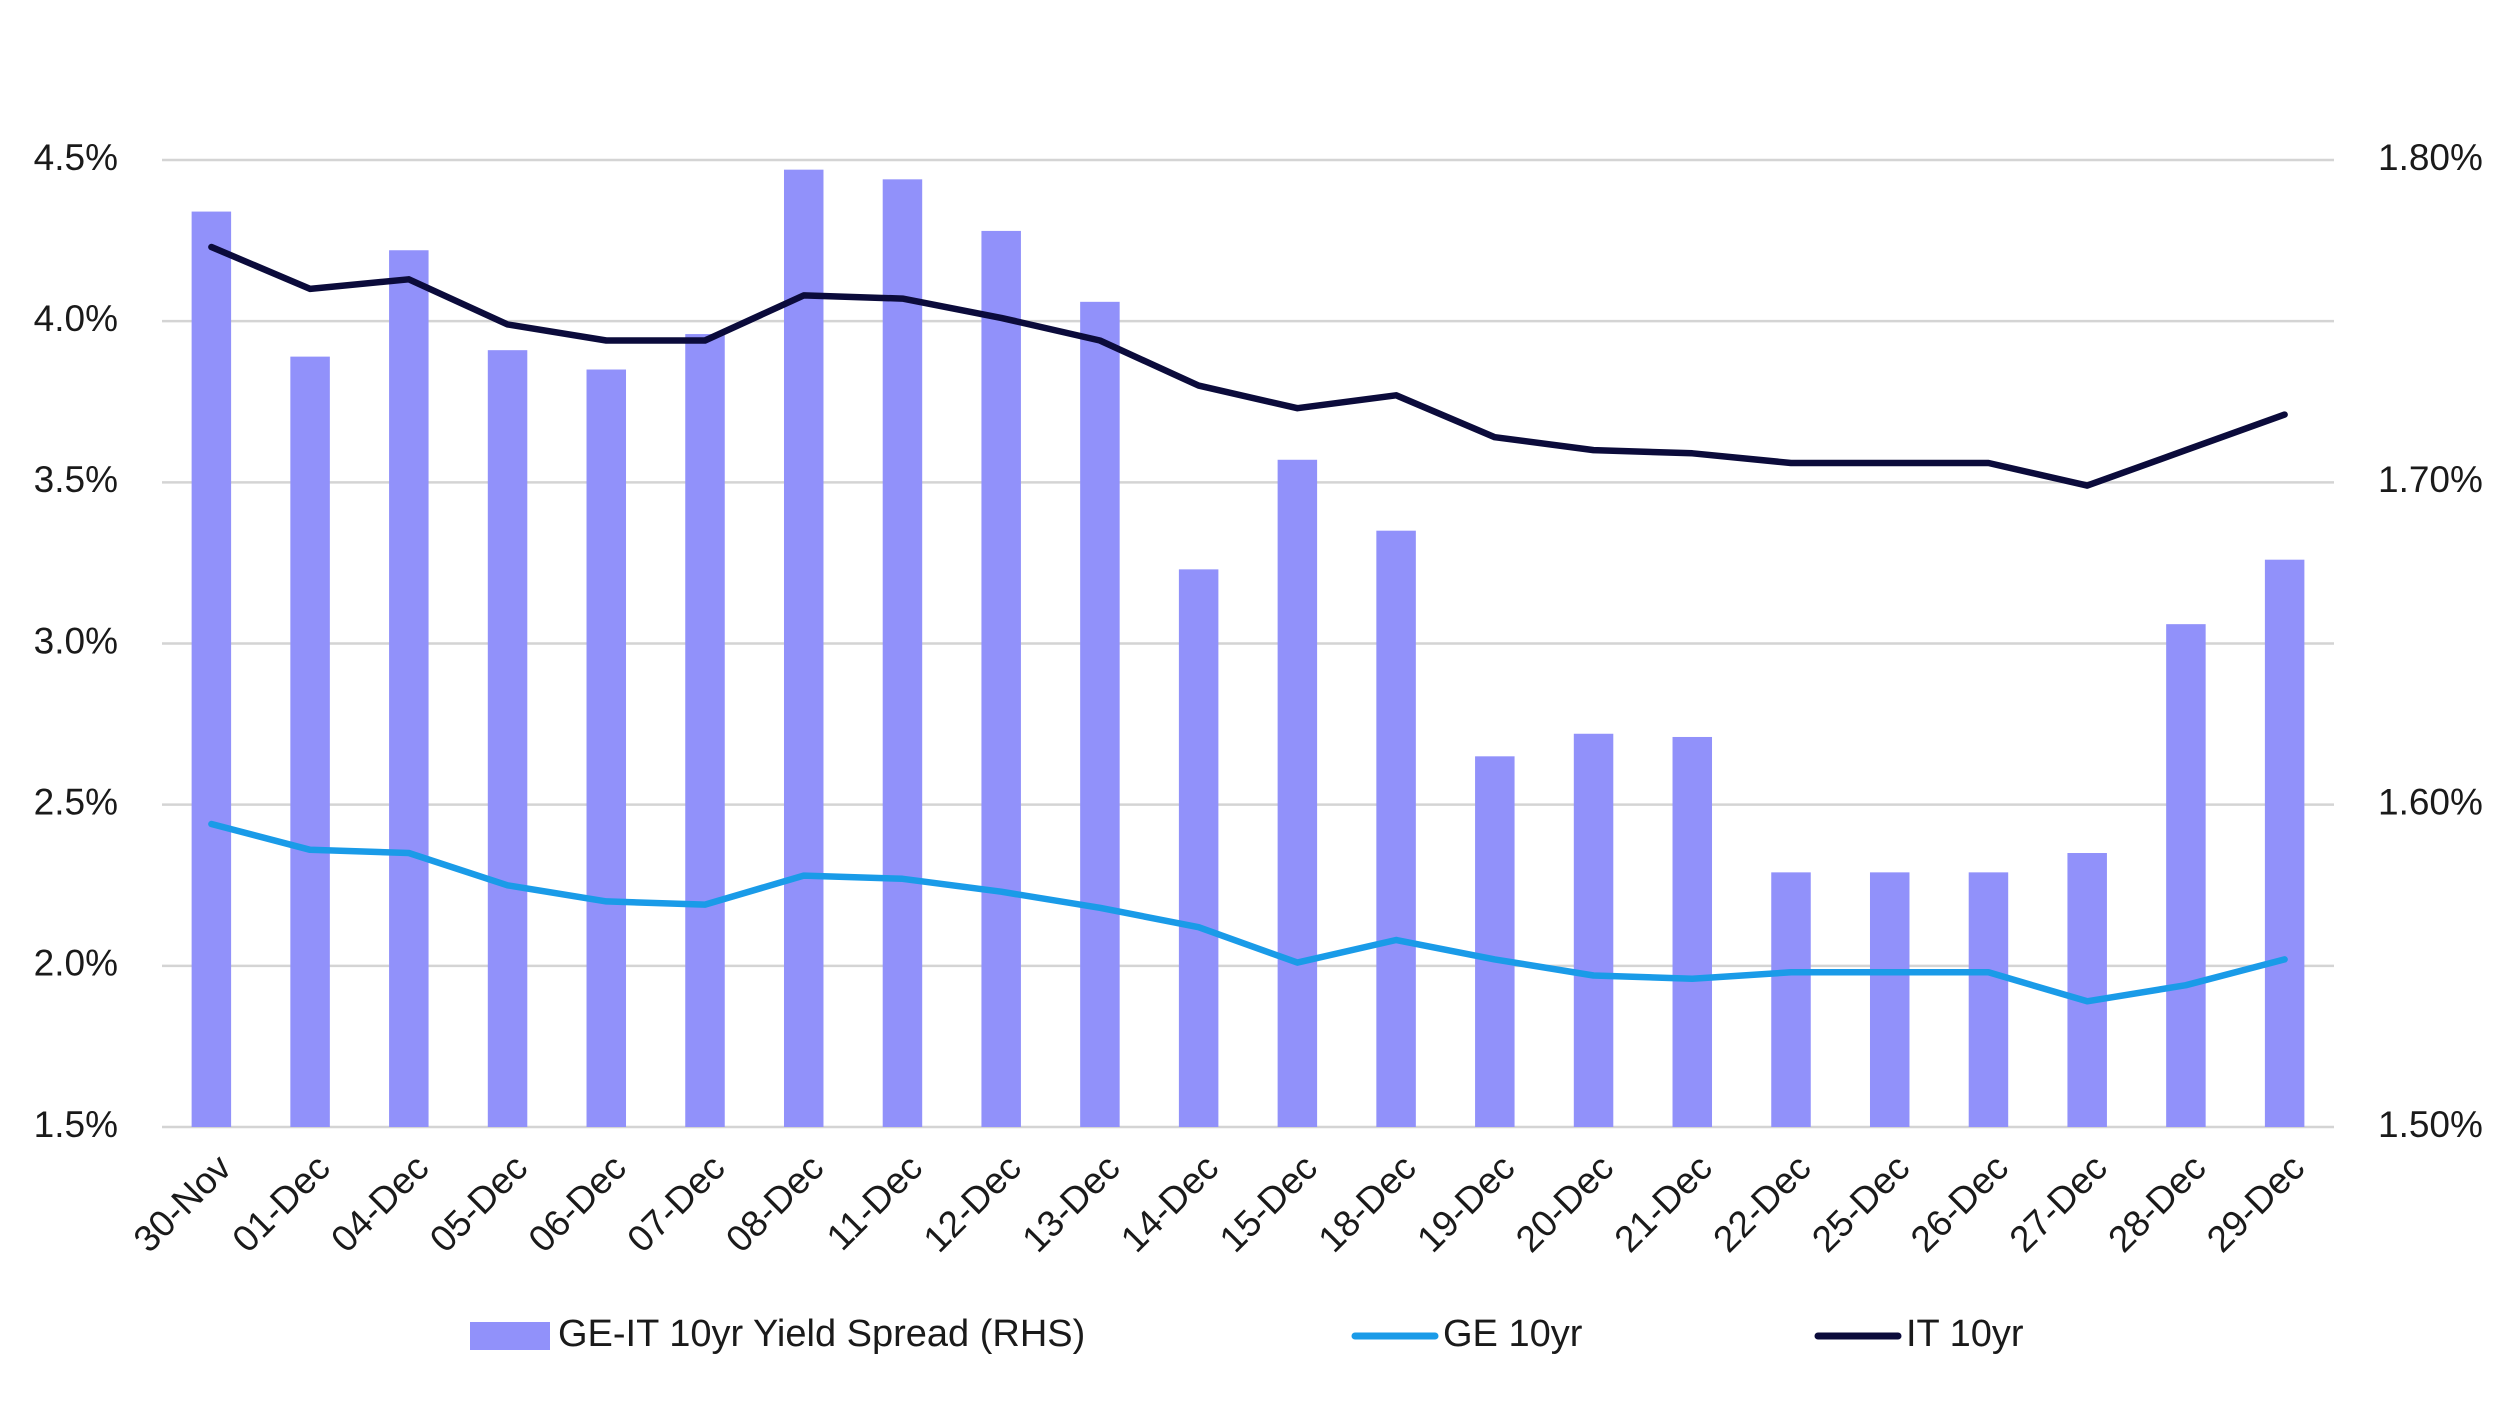  I want to click on legend-label: GE-IT 10yr Yield Spread (RHS), so click(821, 1334).